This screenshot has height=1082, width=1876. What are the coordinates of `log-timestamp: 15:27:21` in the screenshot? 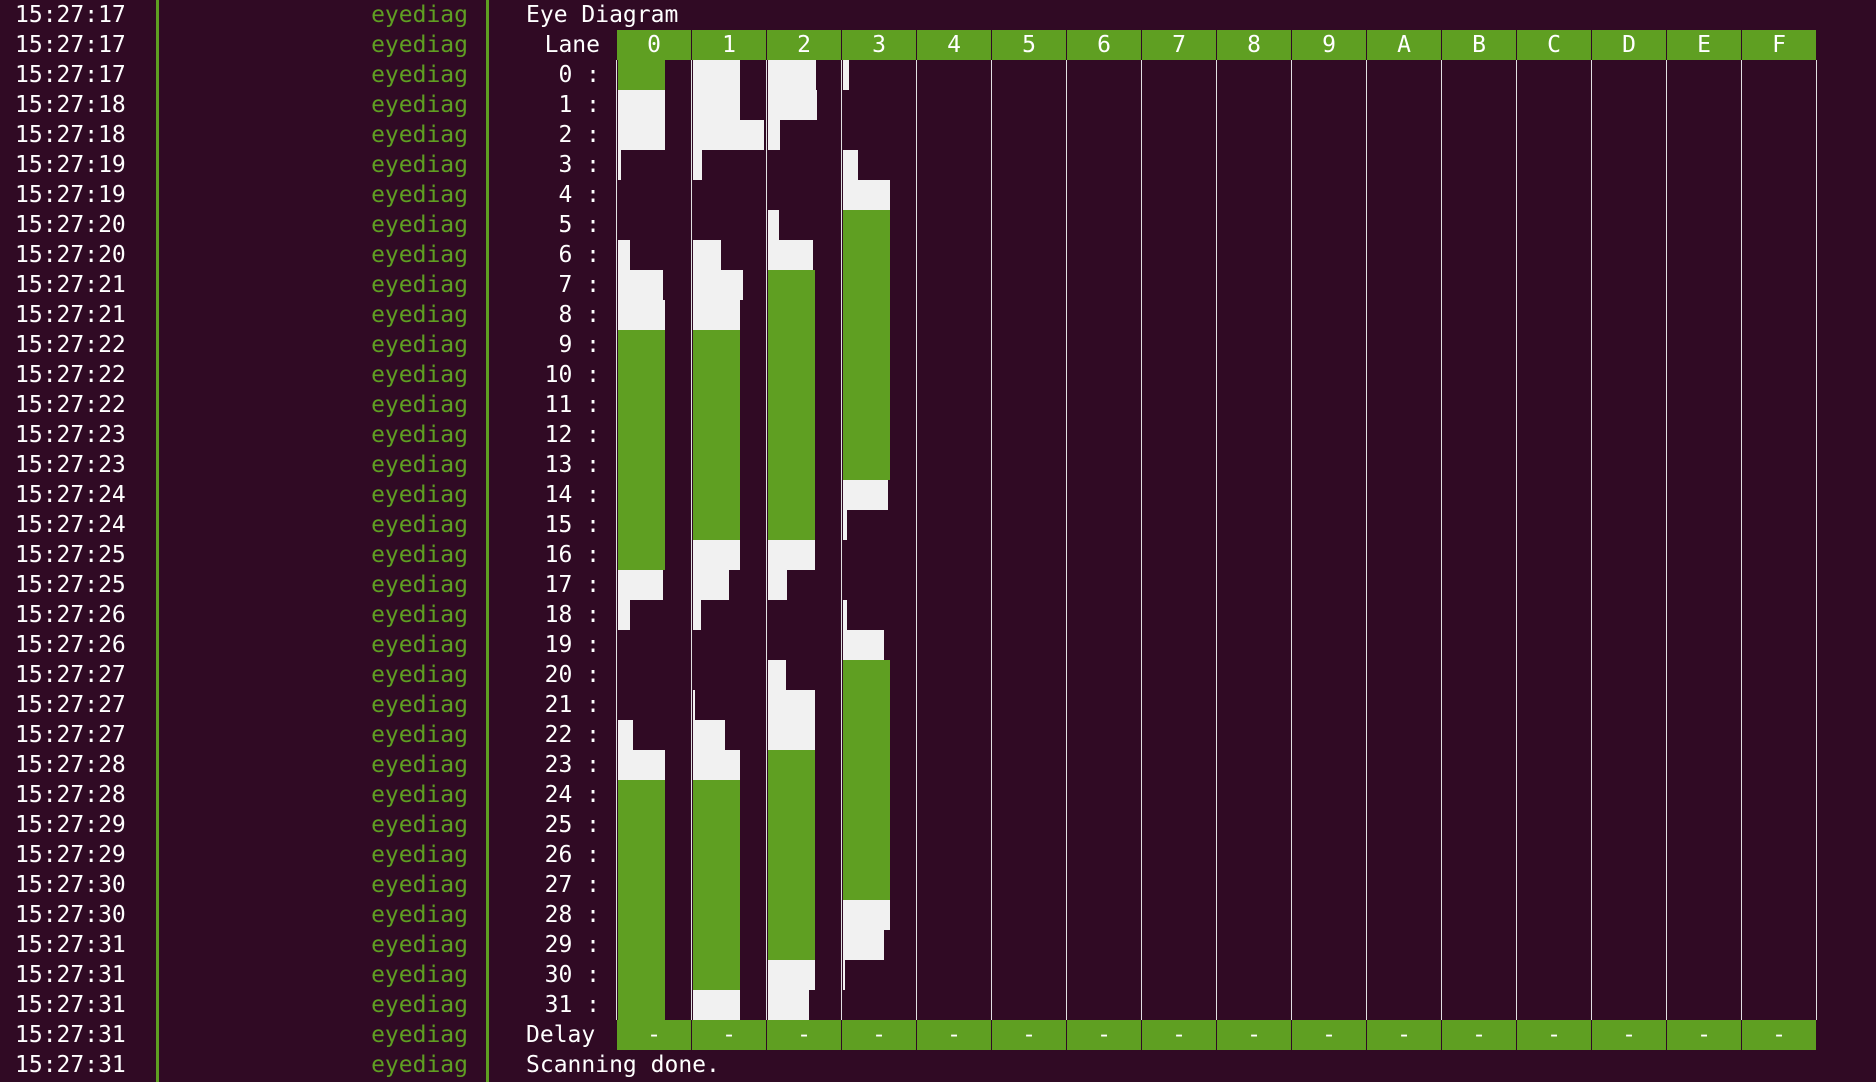 It's located at (70, 285).